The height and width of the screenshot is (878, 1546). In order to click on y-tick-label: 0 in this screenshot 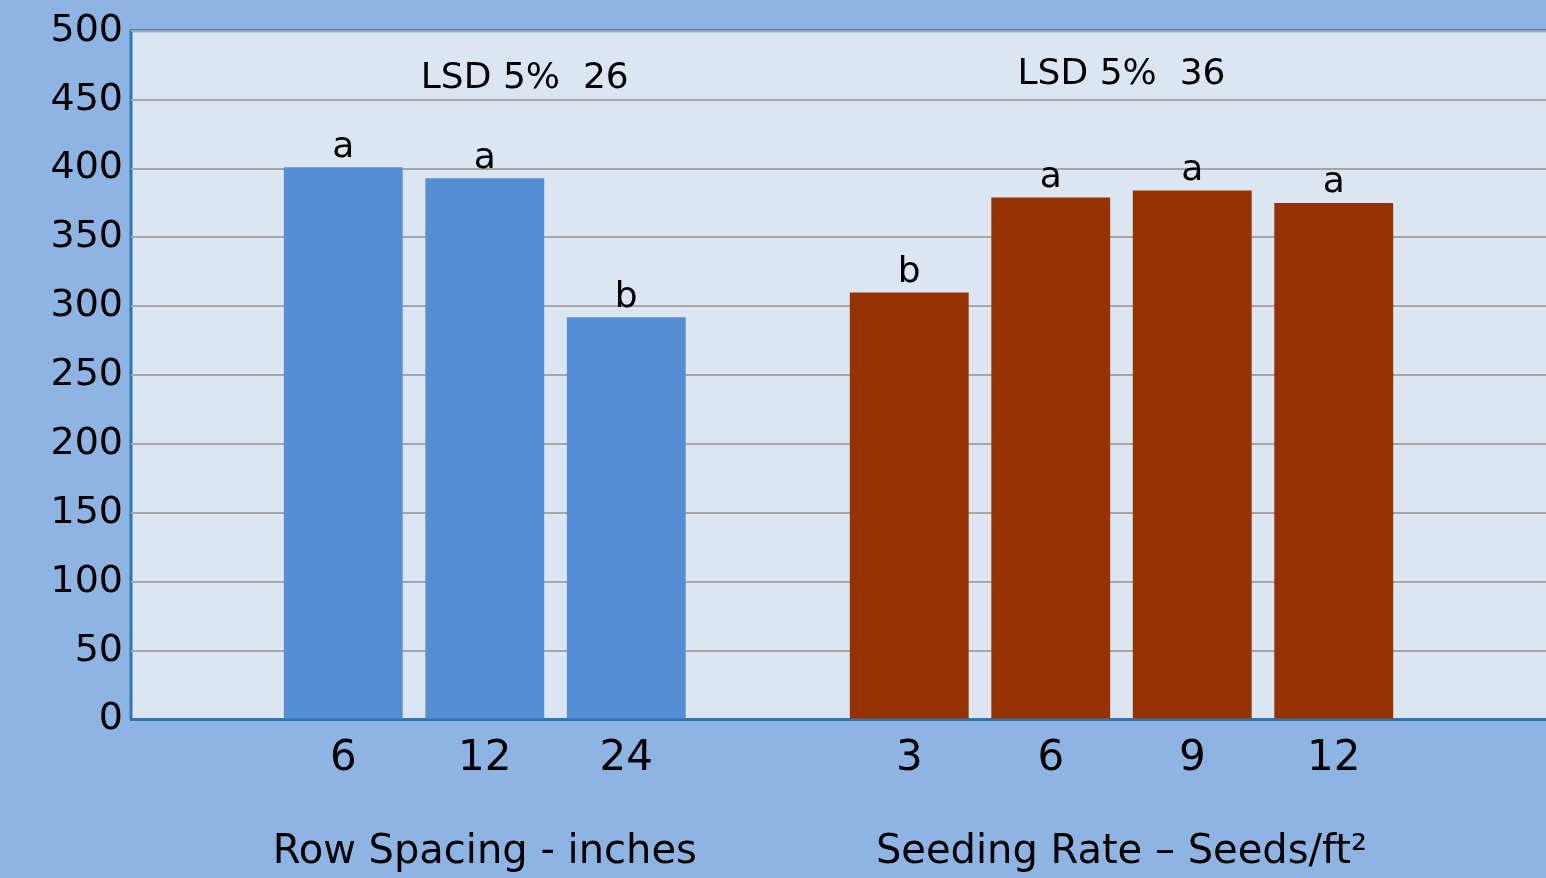, I will do `click(110, 716)`.